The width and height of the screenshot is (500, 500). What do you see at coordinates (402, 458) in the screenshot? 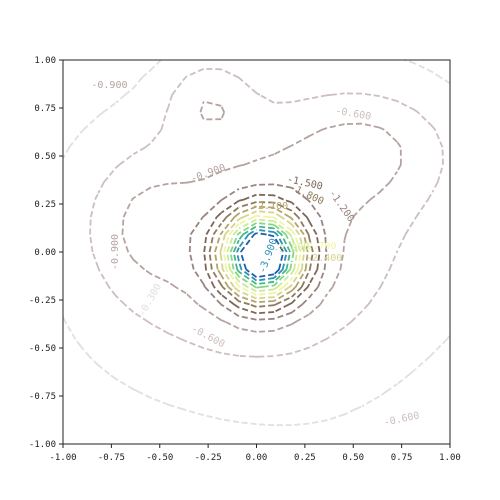
I see `x-tick-label: 0.75` at bounding box center [402, 458].